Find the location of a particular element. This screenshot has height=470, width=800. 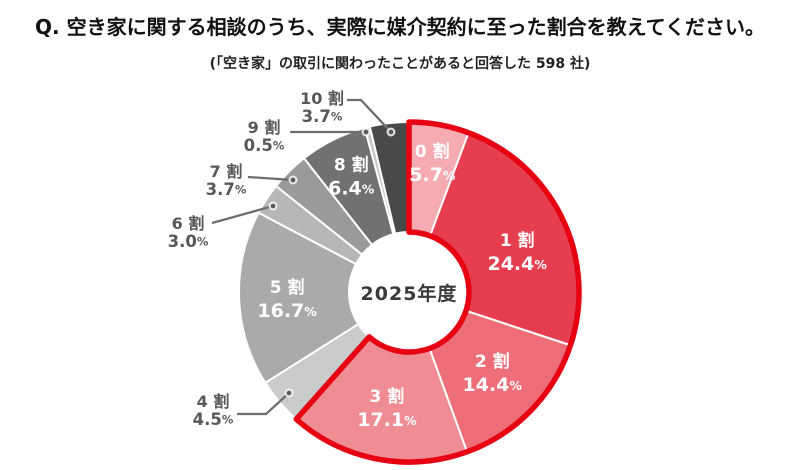

callout-line-10割 is located at coordinates (369, 115).